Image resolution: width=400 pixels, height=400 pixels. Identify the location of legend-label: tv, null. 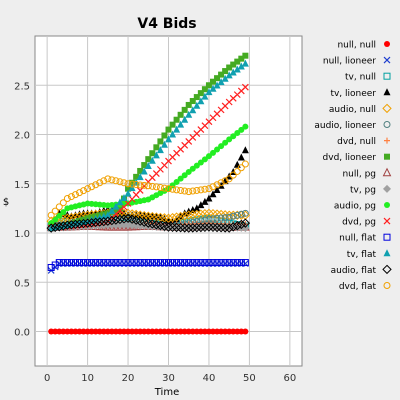
(360, 78).